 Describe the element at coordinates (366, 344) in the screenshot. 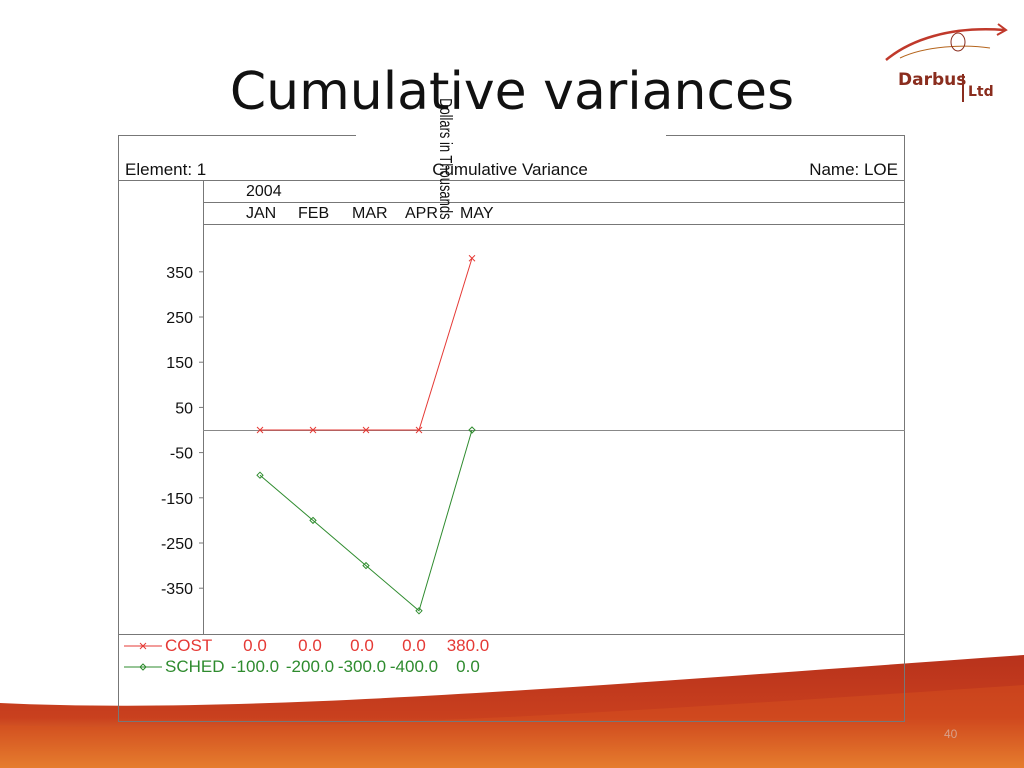

I see `series-line-cost` at that location.